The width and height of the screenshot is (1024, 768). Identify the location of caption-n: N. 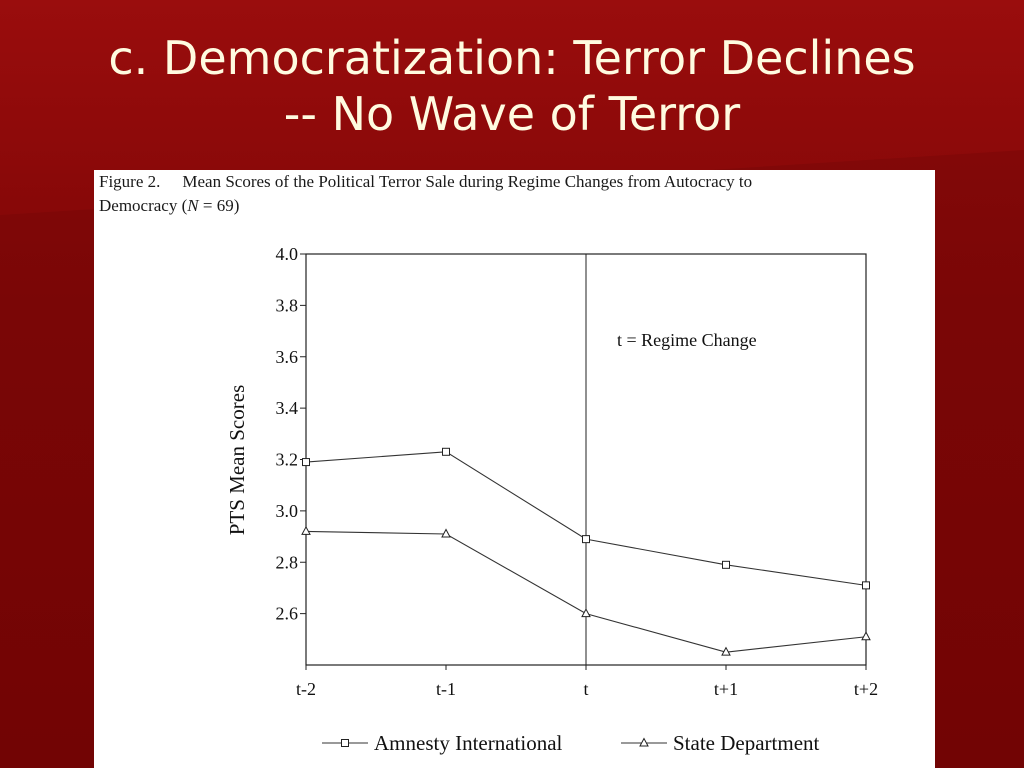
(193, 205).